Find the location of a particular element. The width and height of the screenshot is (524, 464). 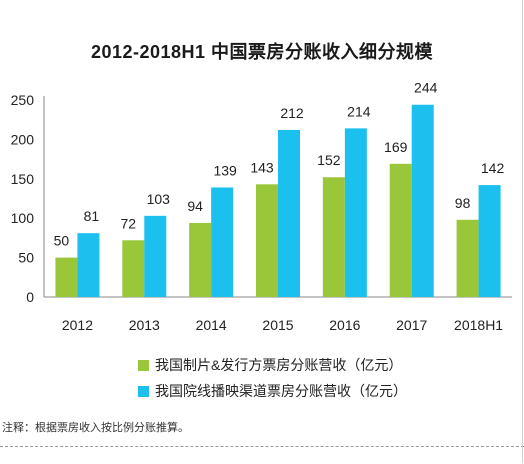

x-tick-label: 2015 is located at coordinates (277, 325).